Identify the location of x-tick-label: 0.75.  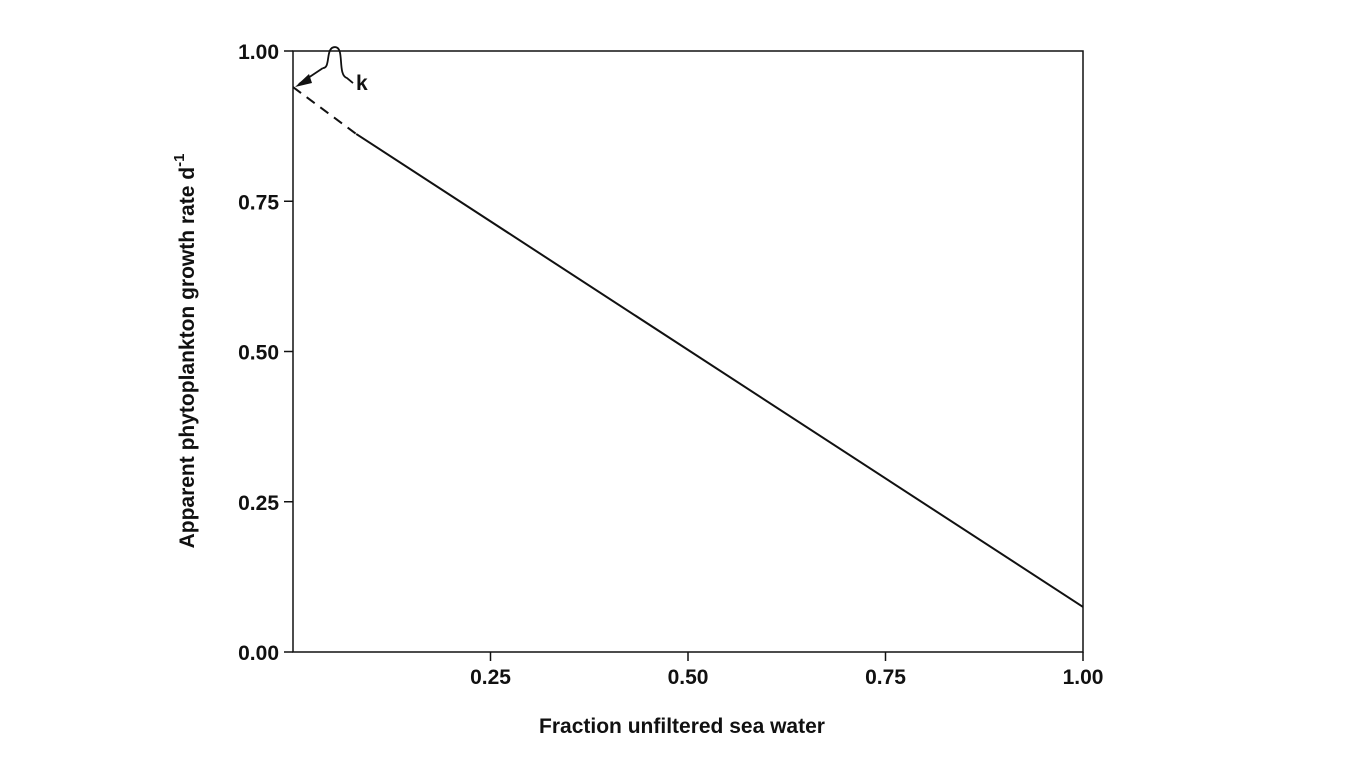
(885, 677).